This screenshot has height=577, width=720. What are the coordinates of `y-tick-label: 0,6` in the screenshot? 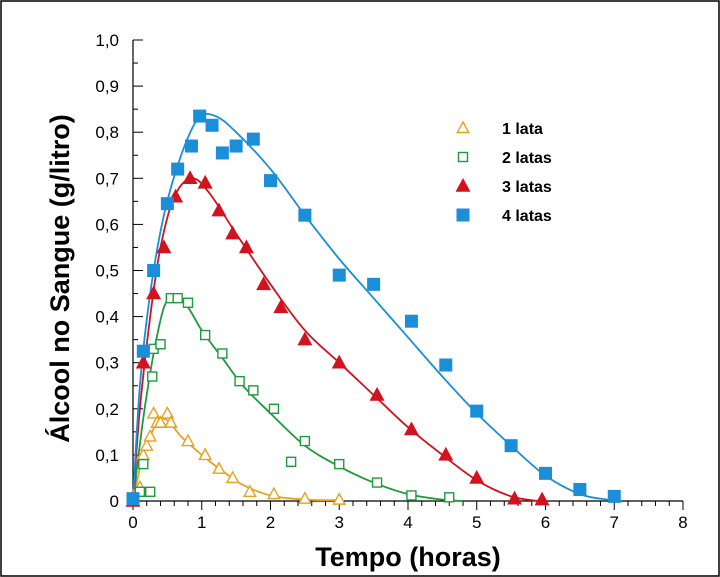 It's located at (107, 224).